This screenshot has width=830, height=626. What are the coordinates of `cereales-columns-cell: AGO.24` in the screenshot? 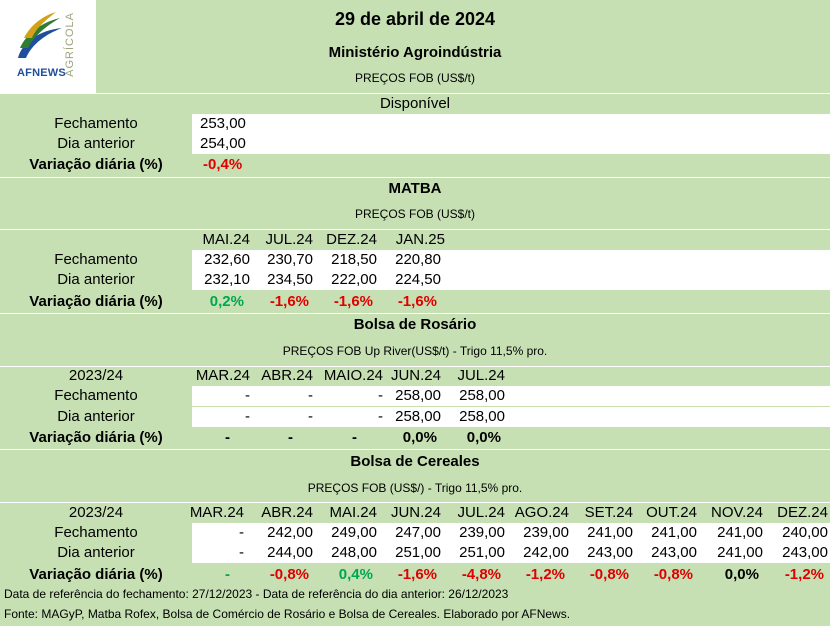 It's located at (541, 512).